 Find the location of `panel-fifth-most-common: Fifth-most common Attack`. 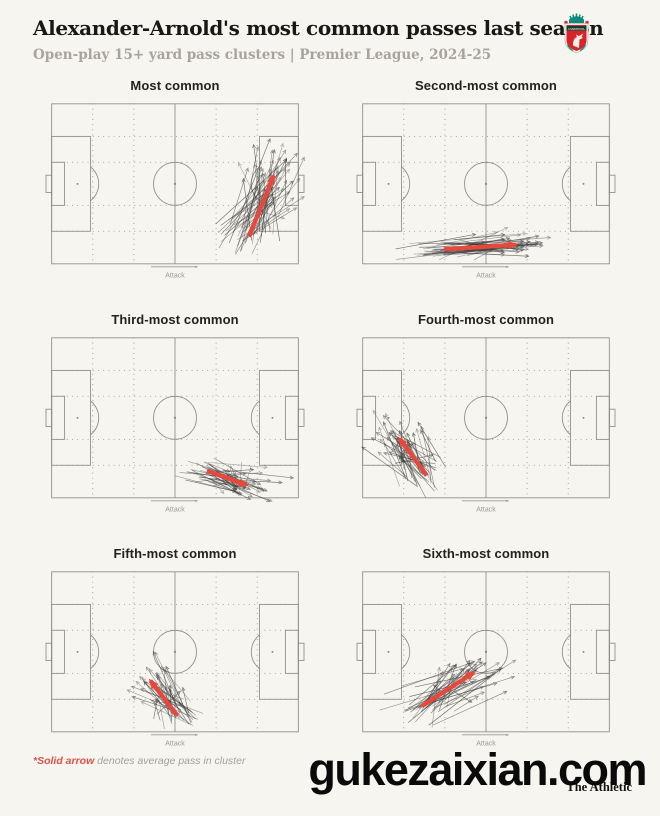

panel-fifth-most-common: Fifth-most common Attack is located at coordinates (175, 647).